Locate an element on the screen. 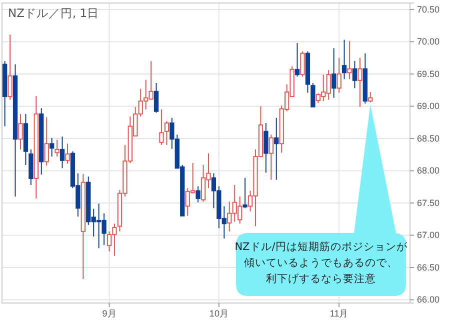 Image resolution: width=474 pixels, height=329 pixels. x-tick-label: 10月 is located at coordinates (218, 313).